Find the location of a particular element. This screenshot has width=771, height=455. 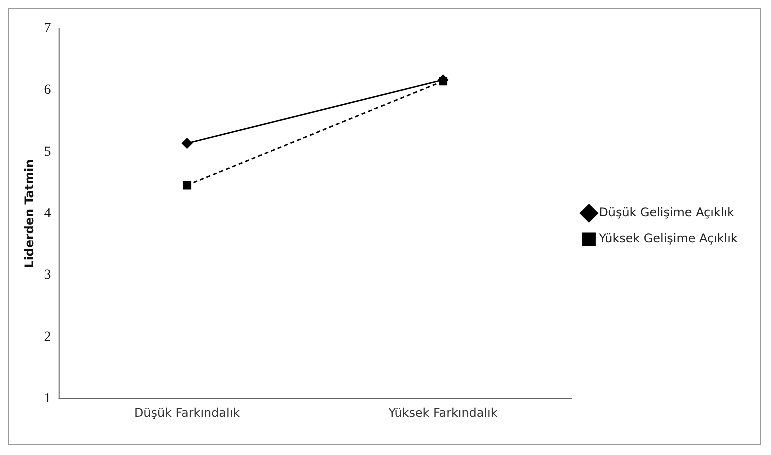

y-tick-label: 6 is located at coordinates (48, 90).